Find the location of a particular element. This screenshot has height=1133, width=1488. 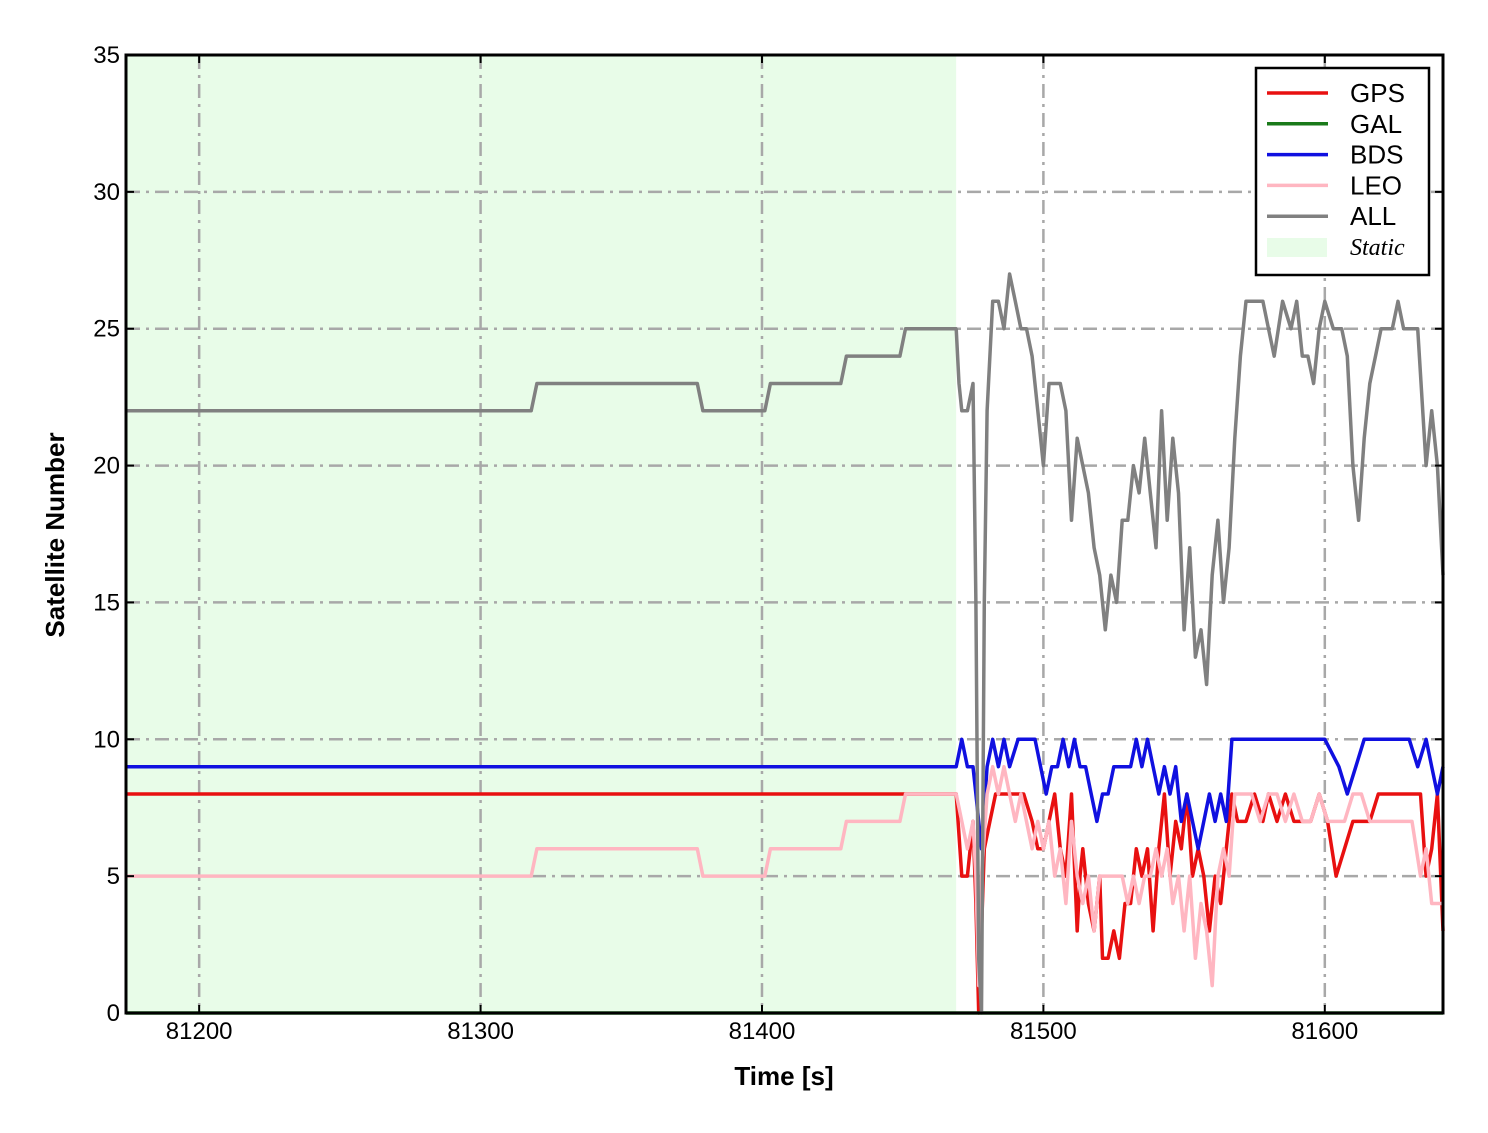

y-tick-label: 10 is located at coordinates (106, 739).